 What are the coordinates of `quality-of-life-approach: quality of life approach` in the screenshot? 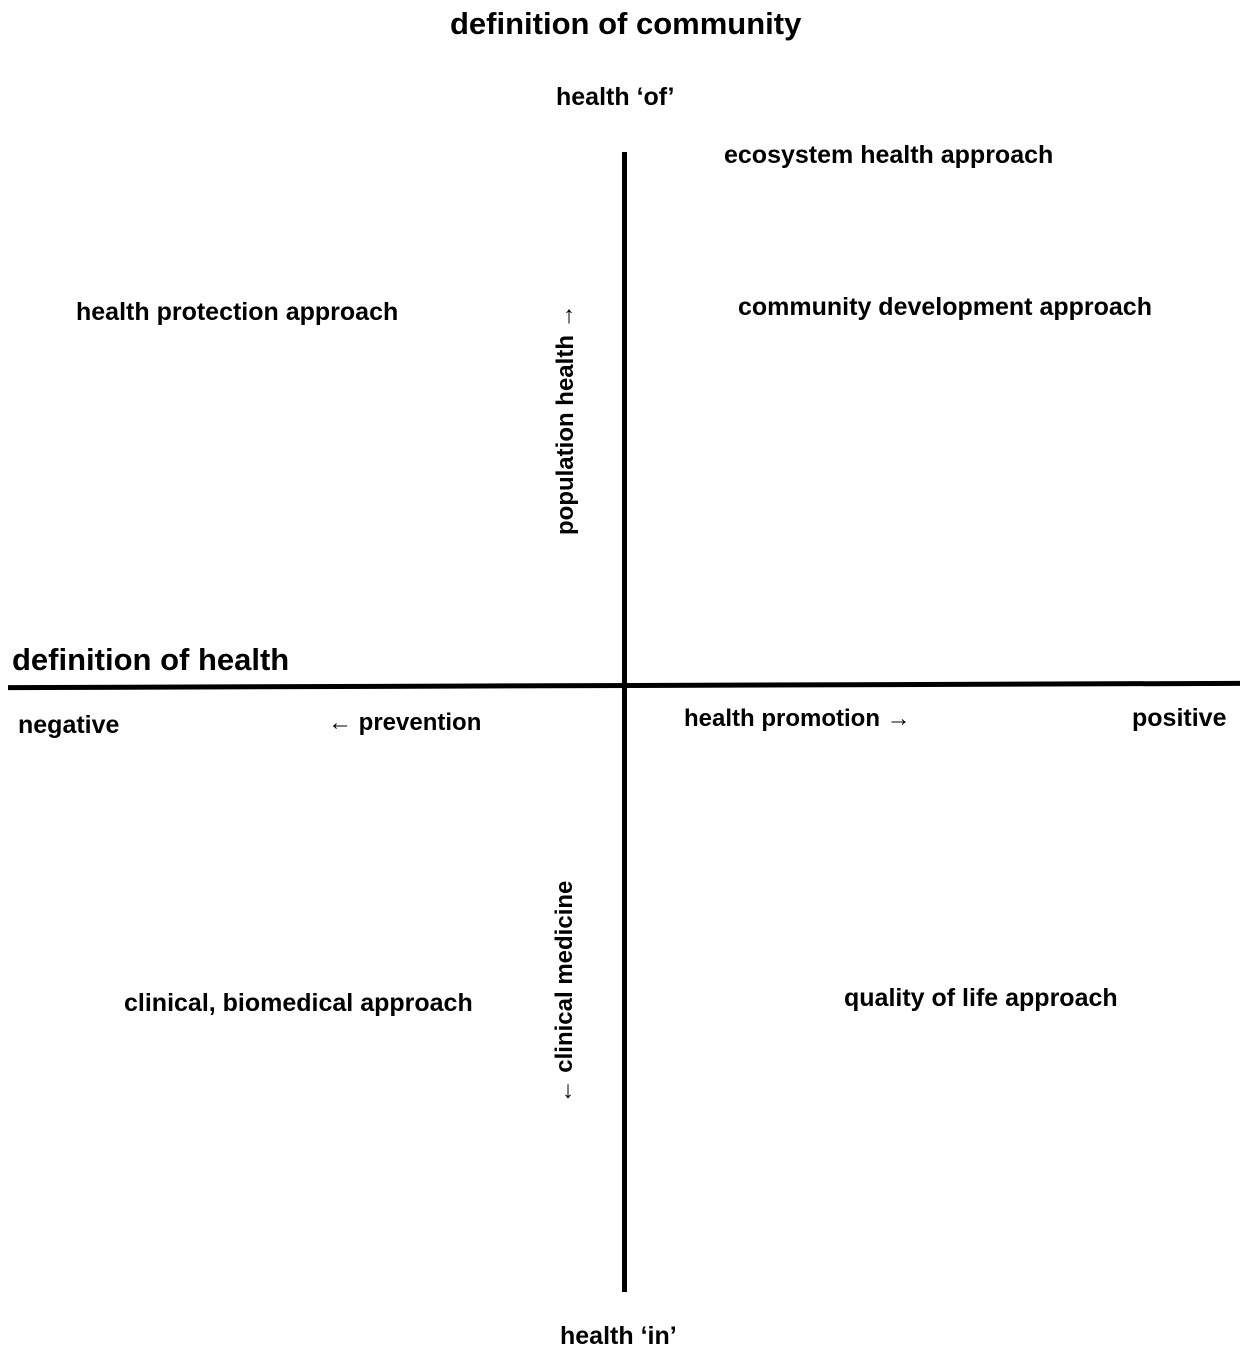 It's located at (981, 998).